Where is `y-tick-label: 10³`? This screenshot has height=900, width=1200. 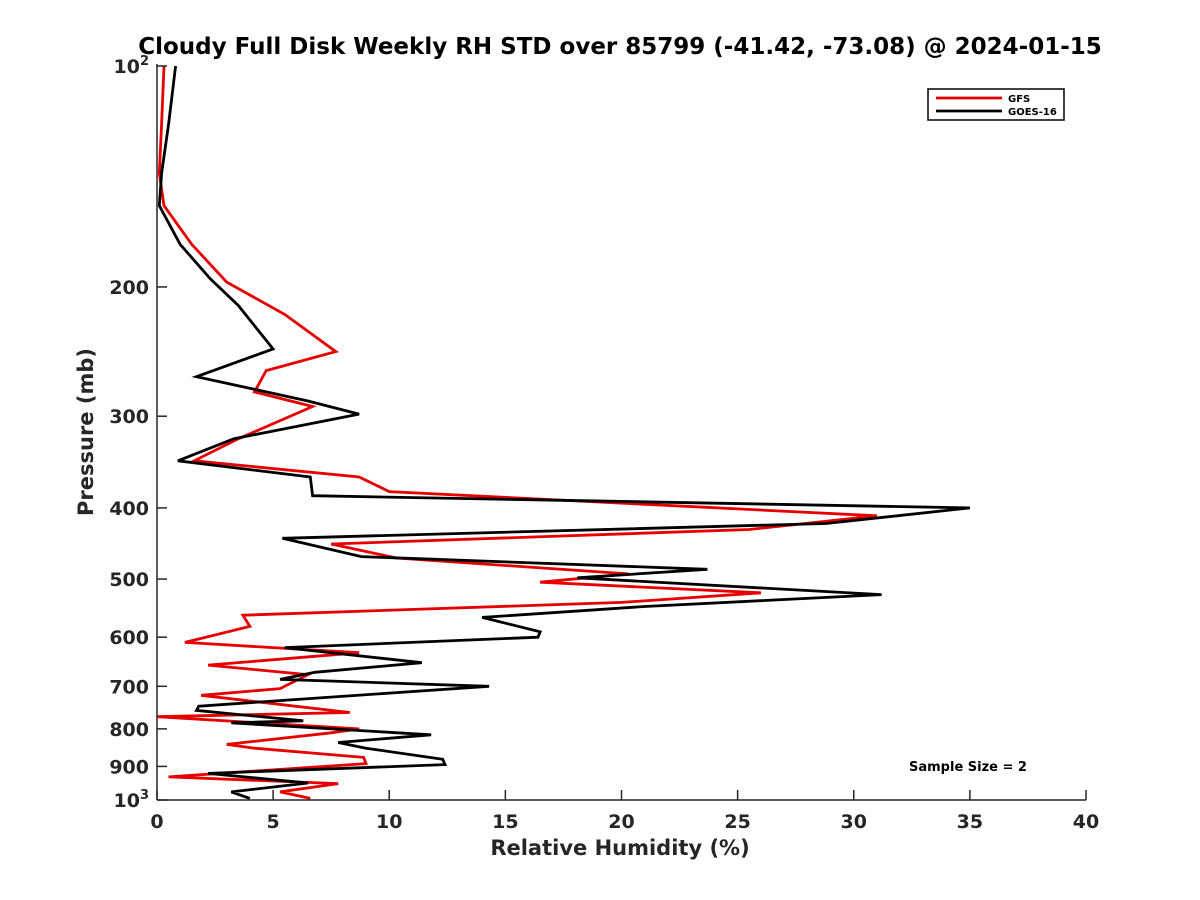
y-tick-label: 10³ is located at coordinates (132, 800).